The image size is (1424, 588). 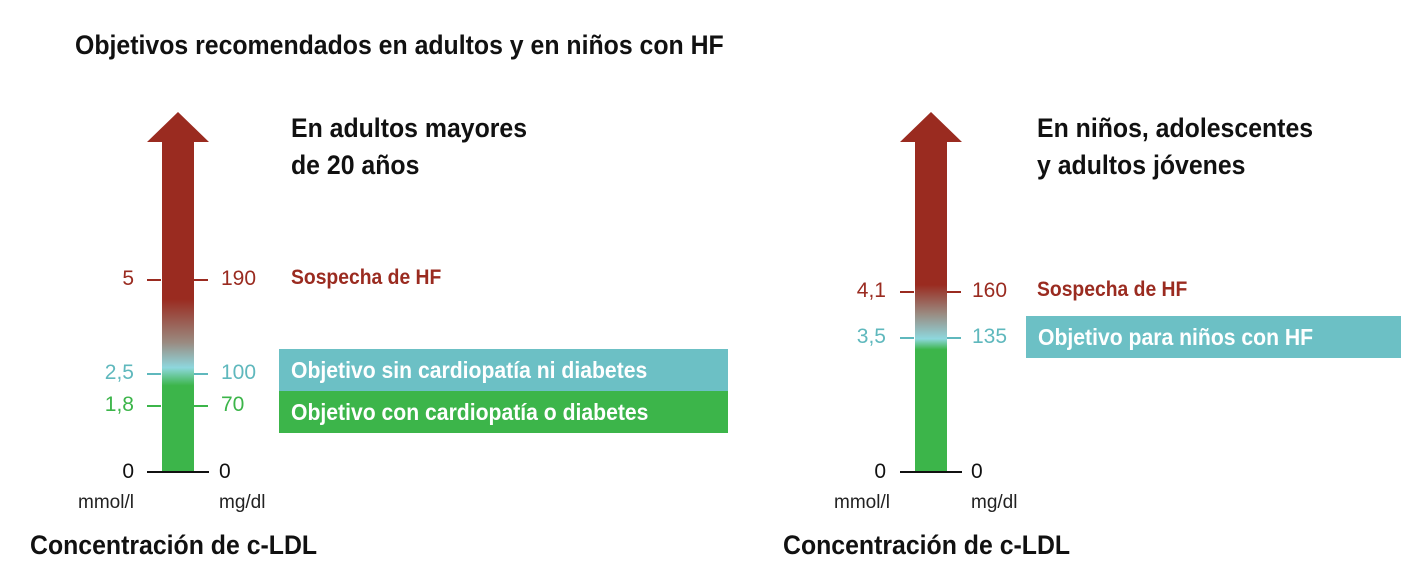 What do you see at coordinates (239, 278) in the screenshot?
I see `tick-mgdl: 190` at bounding box center [239, 278].